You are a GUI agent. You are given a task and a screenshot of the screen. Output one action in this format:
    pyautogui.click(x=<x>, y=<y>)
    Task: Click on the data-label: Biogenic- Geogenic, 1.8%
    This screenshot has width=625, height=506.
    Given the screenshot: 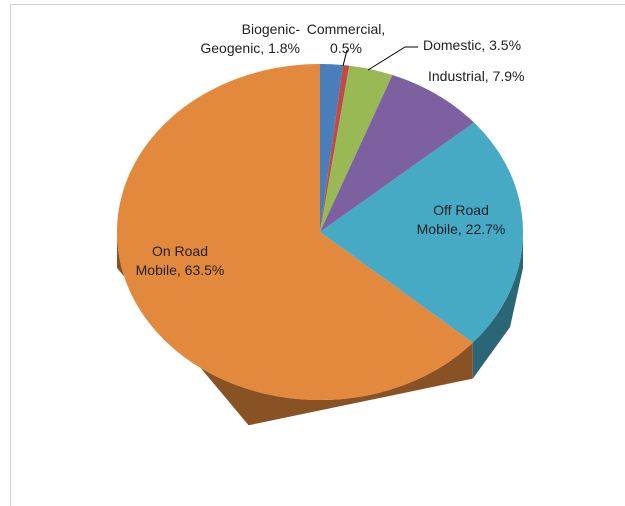 What is the action you would take?
    pyautogui.click(x=250, y=38)
    